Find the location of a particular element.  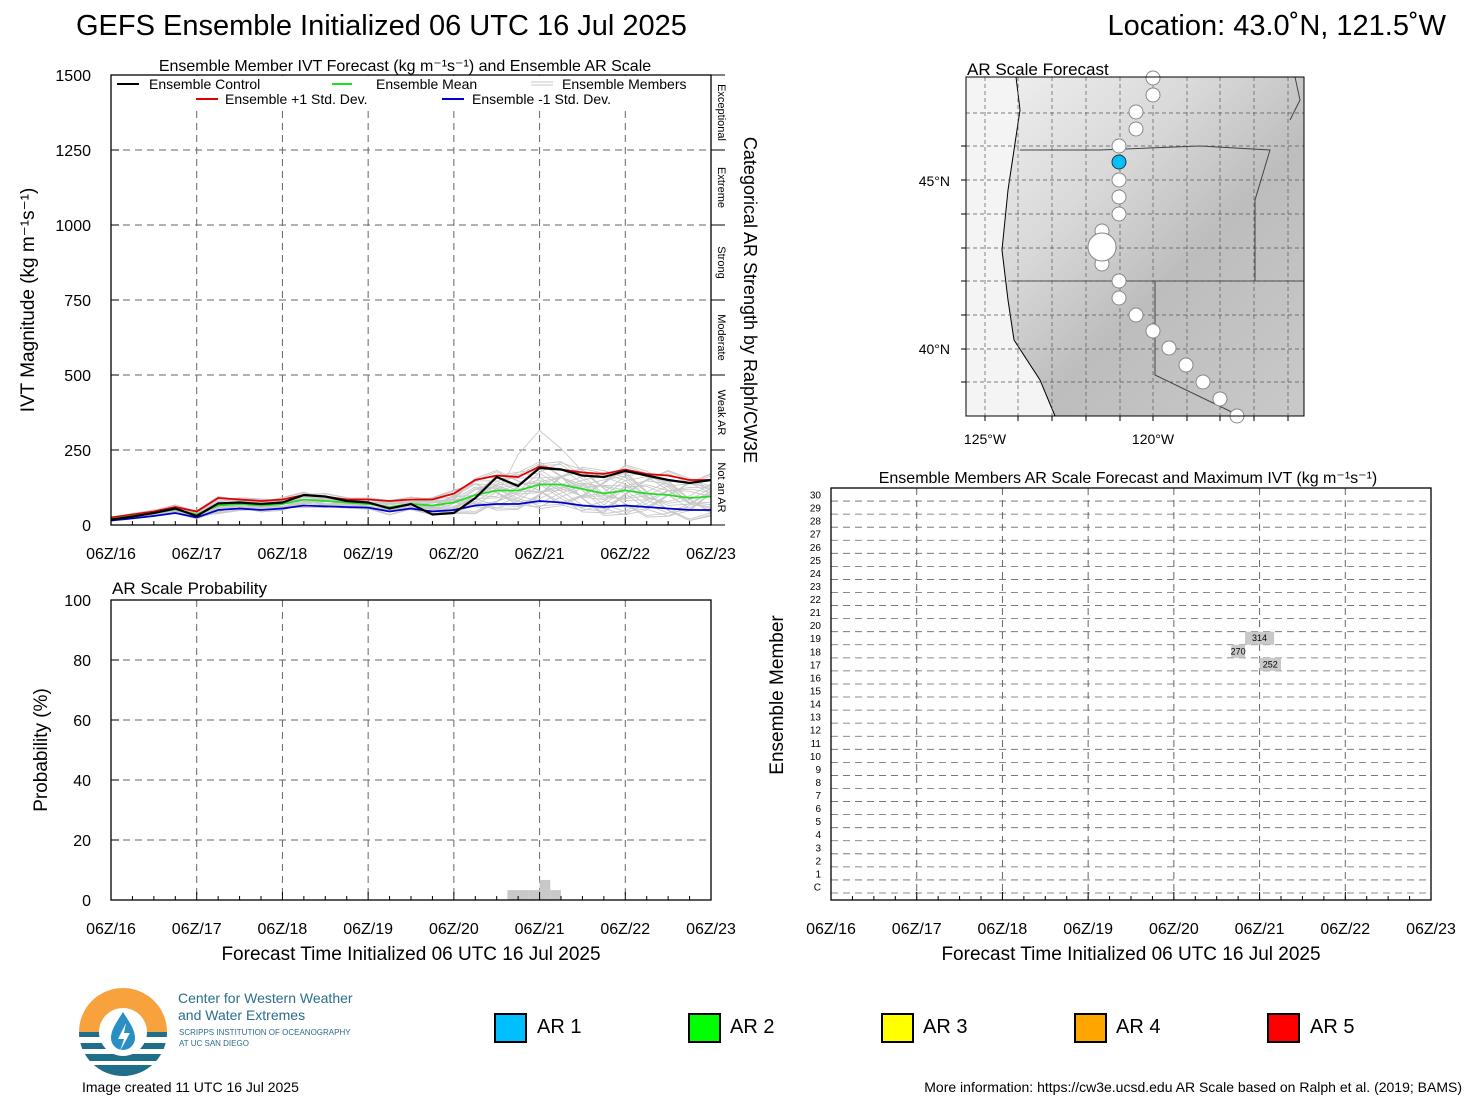

member-label: 9 is located at coordinates (818, 770).